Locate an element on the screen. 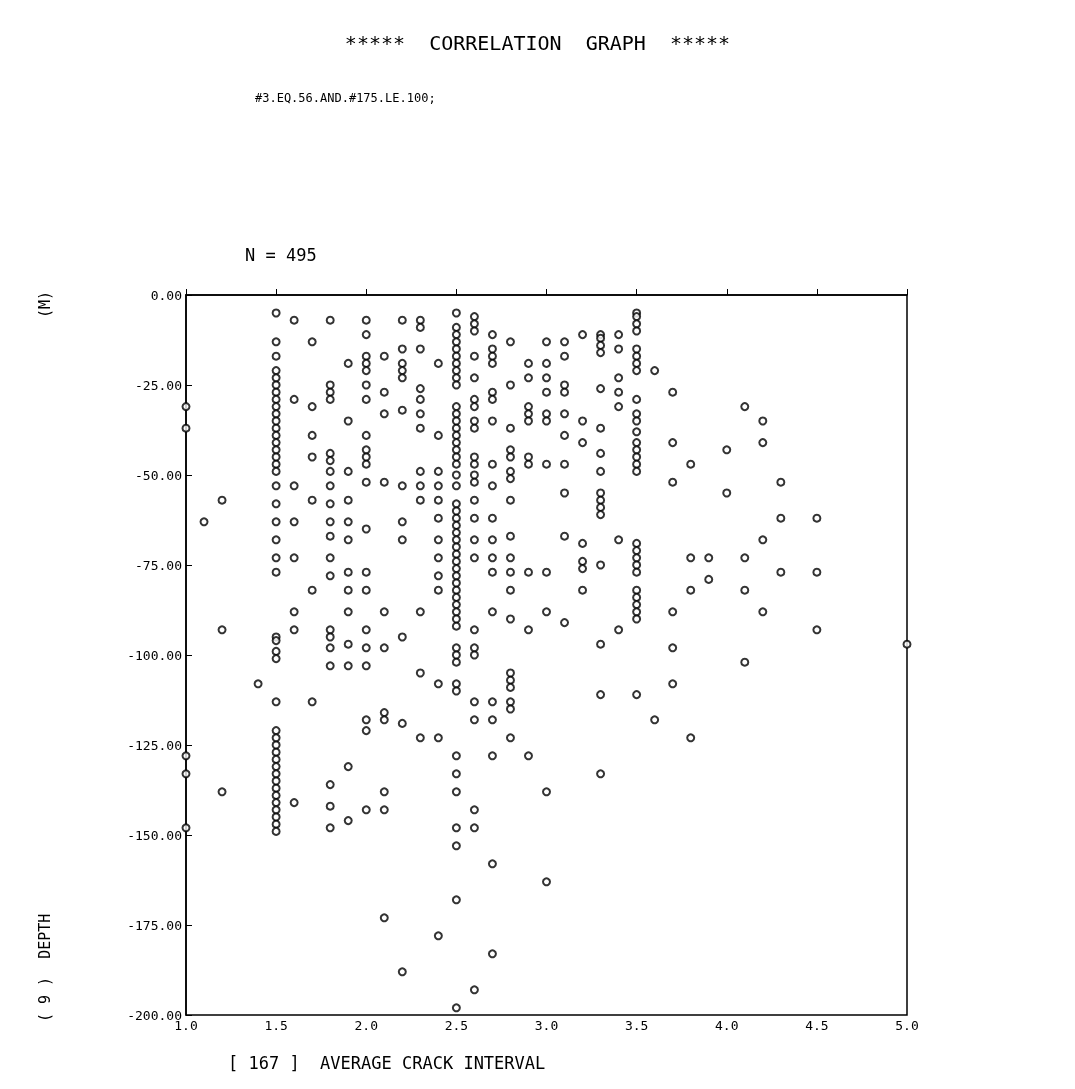 Image resolution: width=1075 pixels, height=1089 pixels. y-tick-label: -50.00 is located at coordinates (158, 475).